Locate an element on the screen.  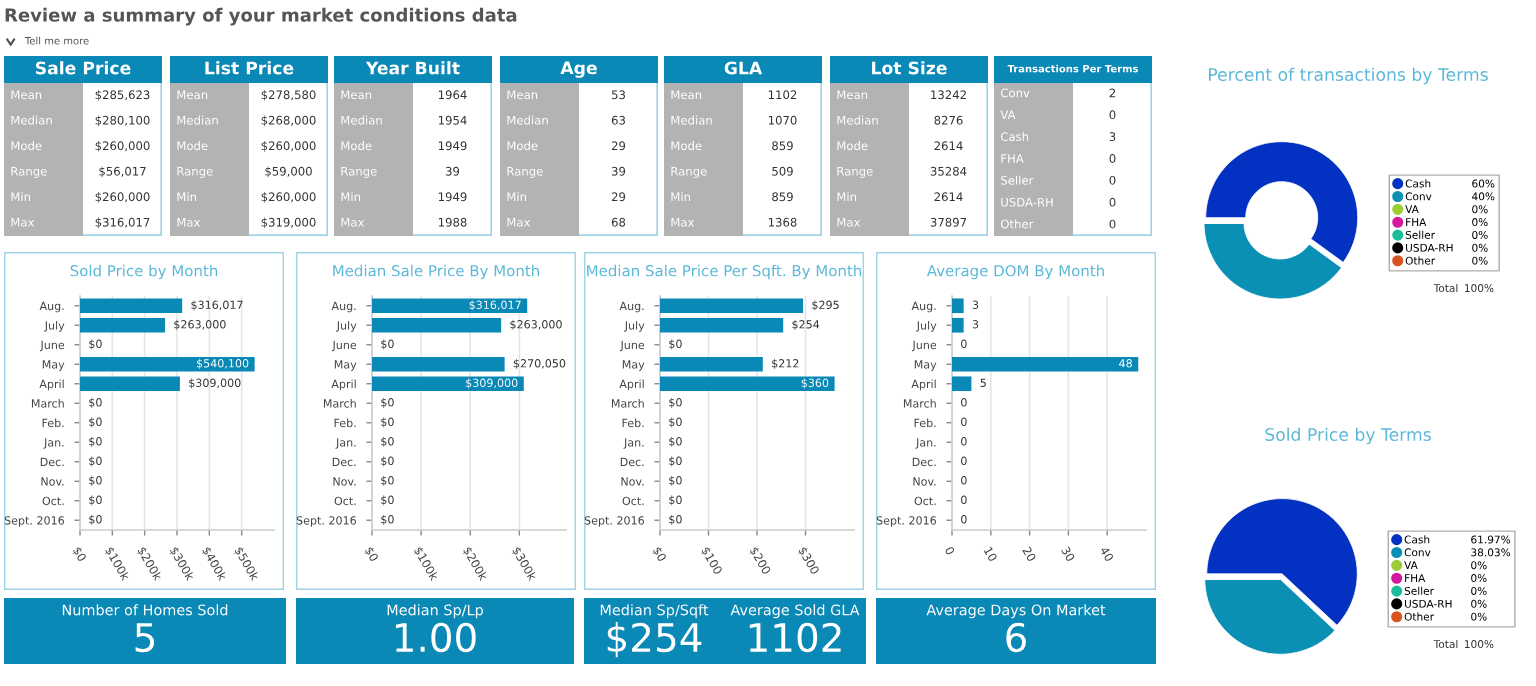
text: 1102 is located at coordinates (795, 637).